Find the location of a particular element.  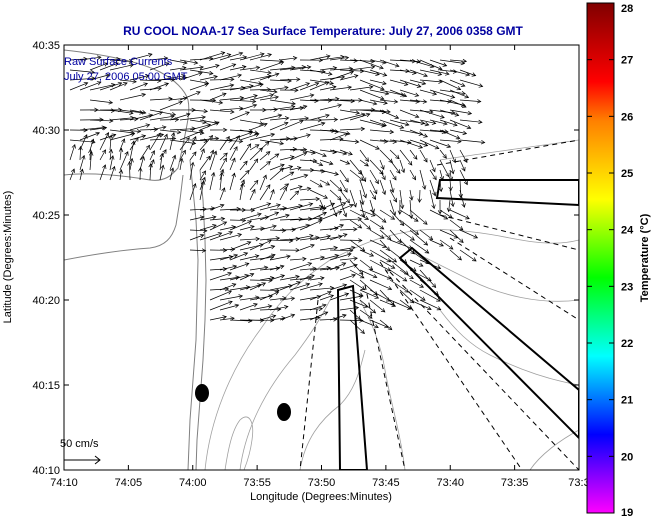

y-tick-label: 40:20 is located at coordinates (46, 301).